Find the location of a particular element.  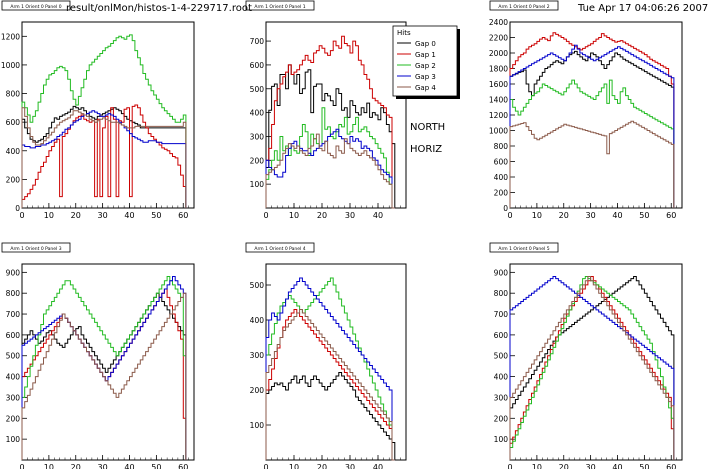

y-tick-label: 1400 is located at coordinates (498, 100).